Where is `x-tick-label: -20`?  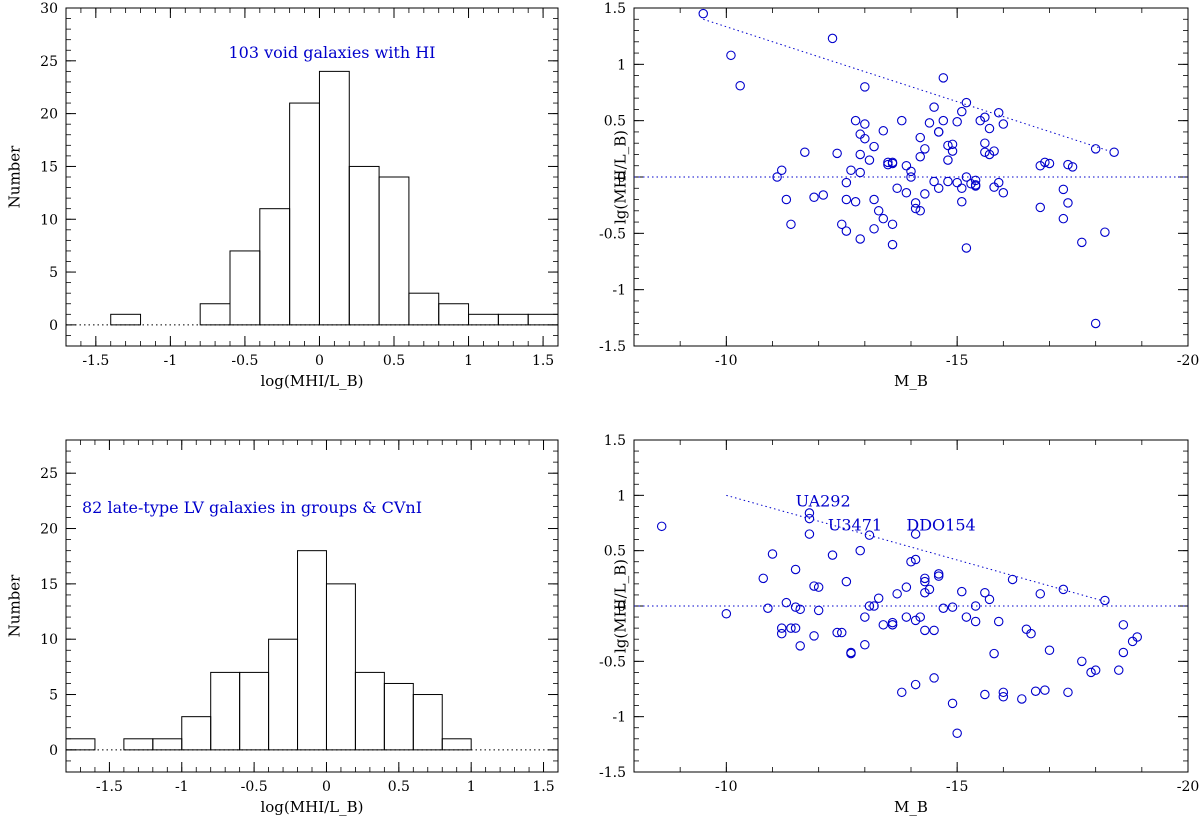
x-tick-label: -20 is located at coordinates (1188, 361).